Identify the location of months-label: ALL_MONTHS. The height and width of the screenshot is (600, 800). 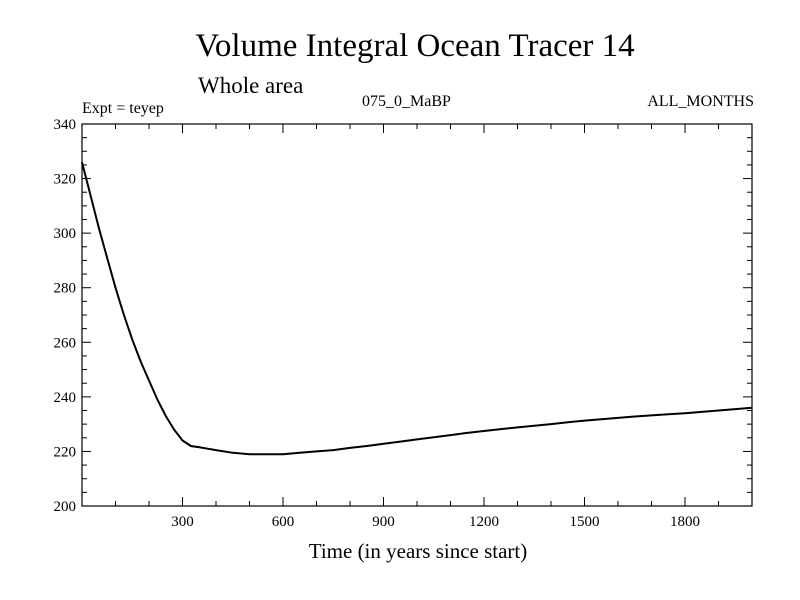
(700, 101).